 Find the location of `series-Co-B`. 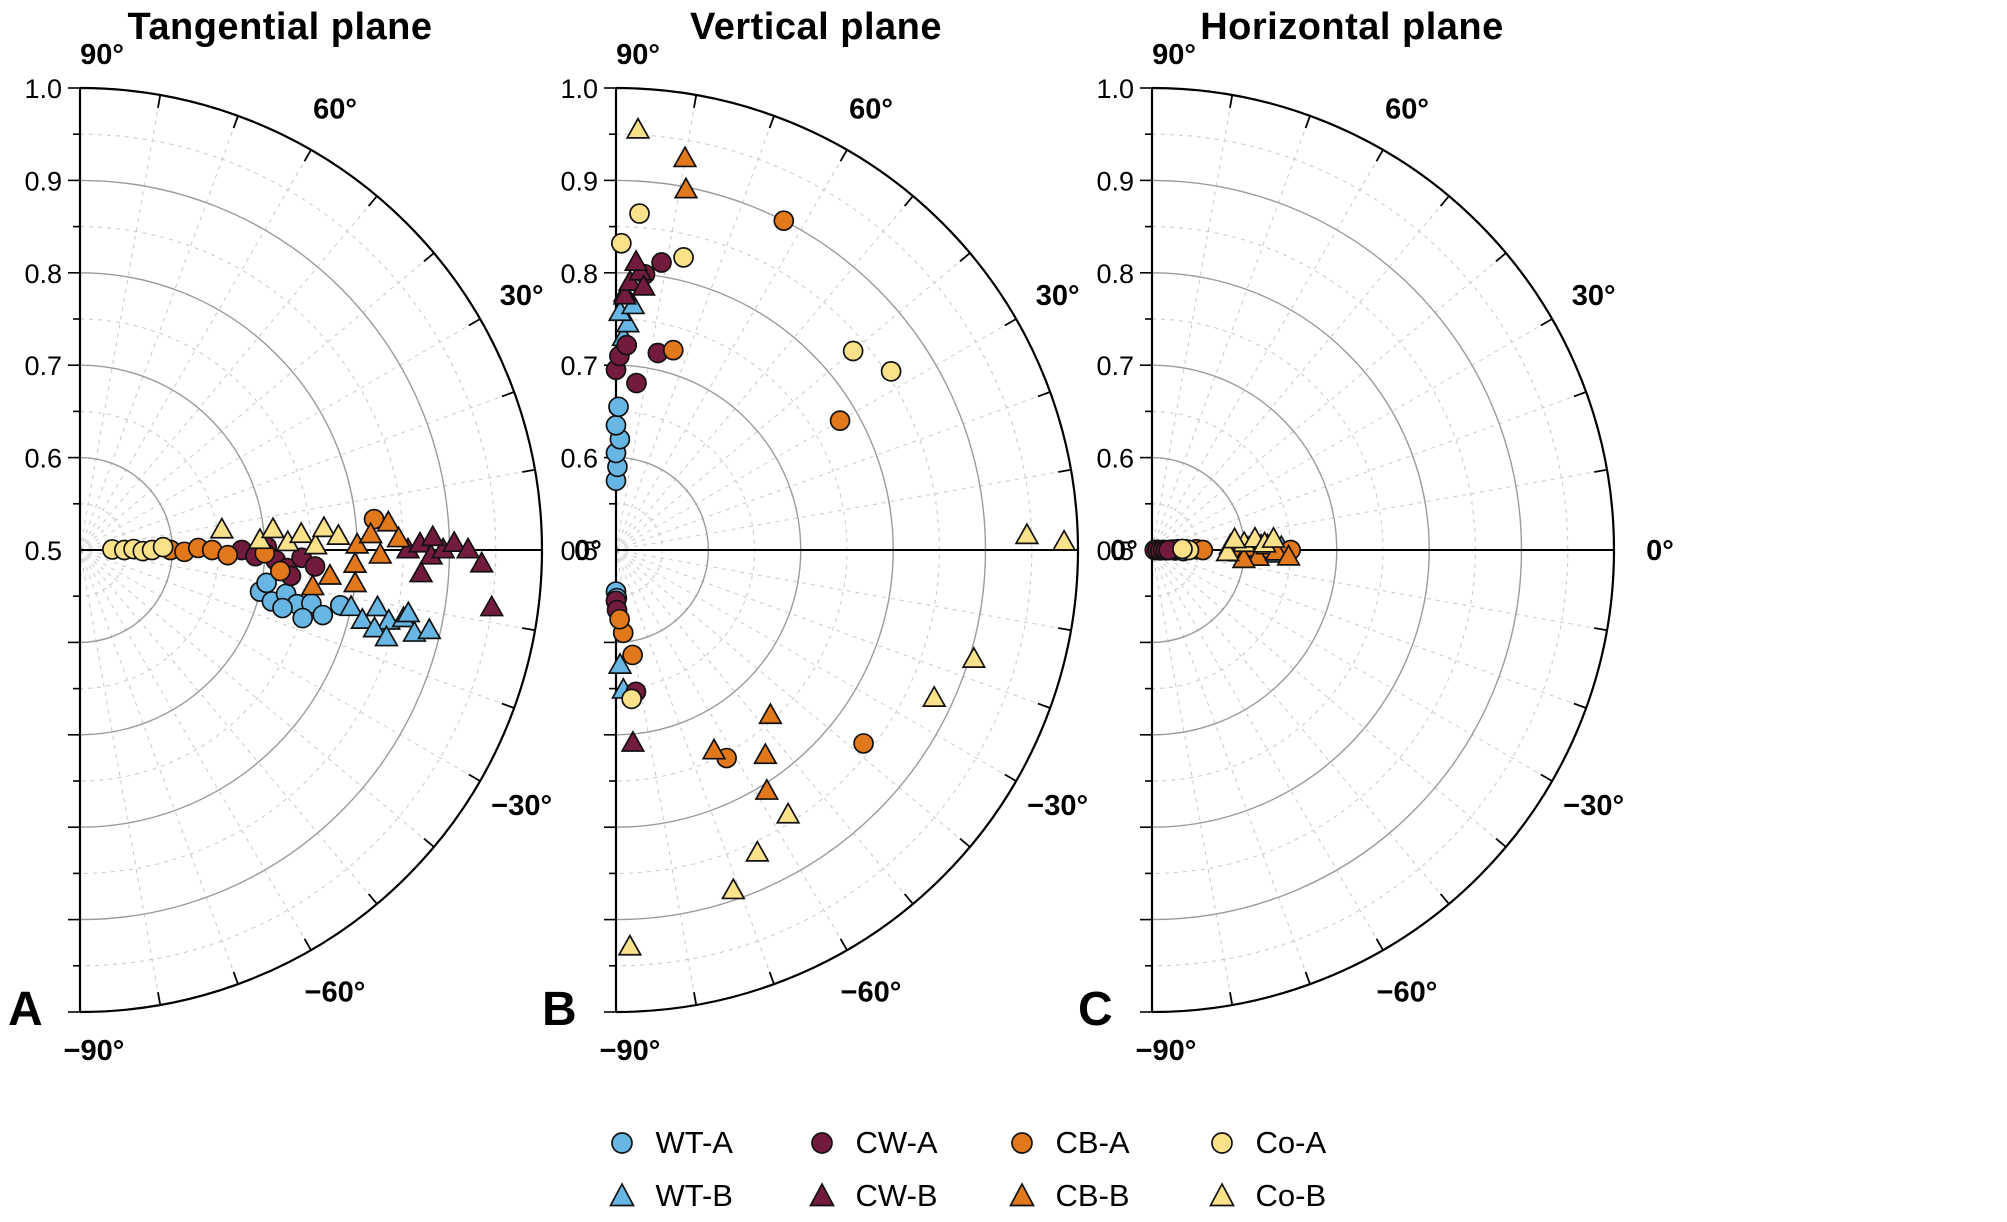

series-Co-B is located at coordinates (280, 535).